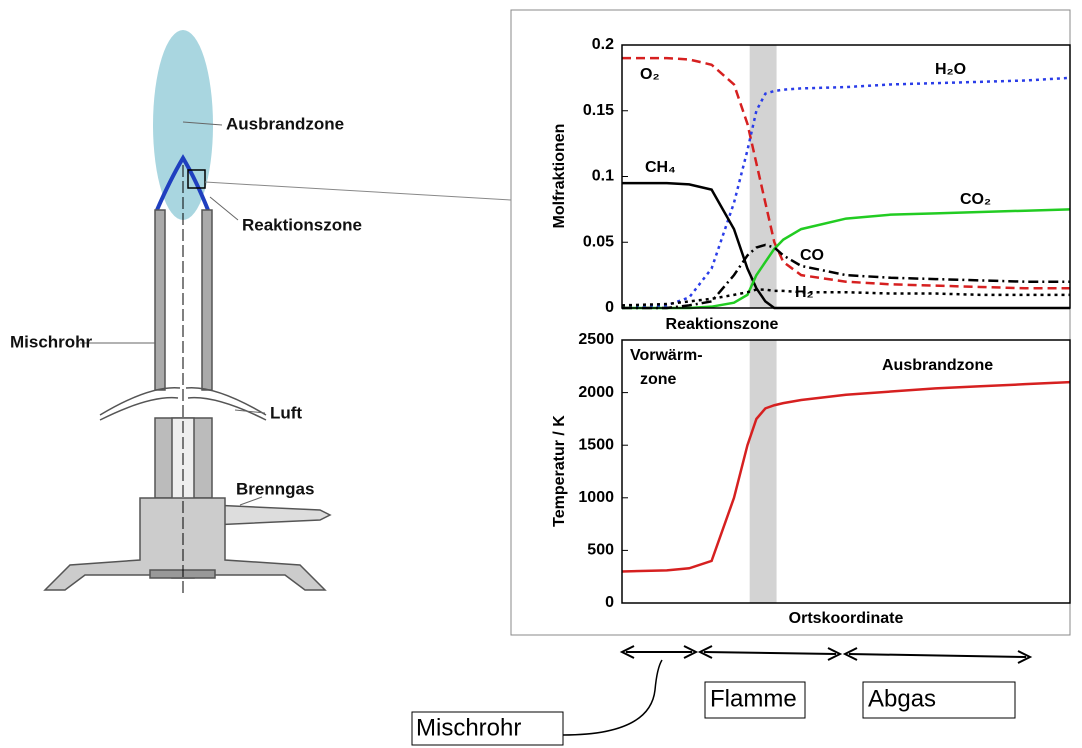  I want to click on arrow-head, so click(826, 654).